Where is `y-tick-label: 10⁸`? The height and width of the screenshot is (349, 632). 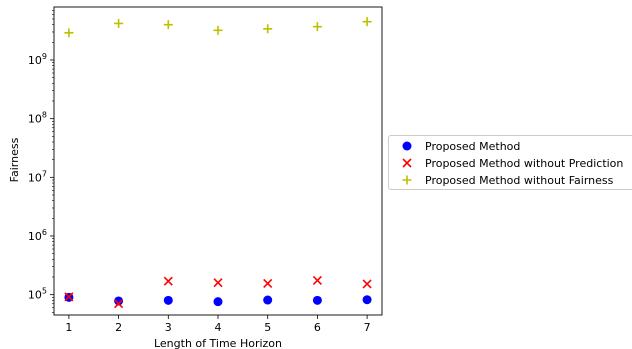 y-tick-label: 10⁸ is located at coordinates (37, 118).